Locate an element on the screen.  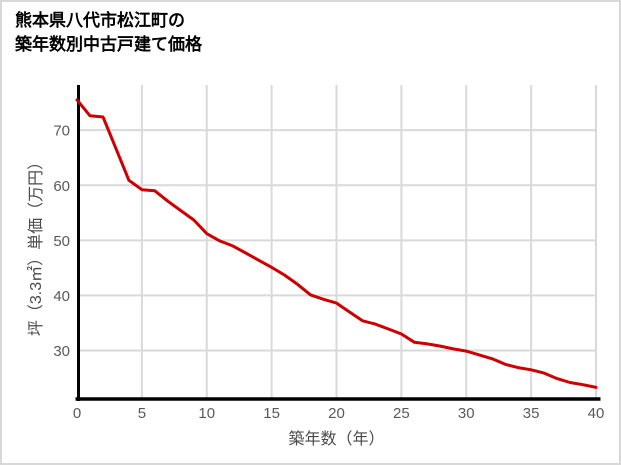
x-tick-label: 20 is located at coordinates (336, 413).